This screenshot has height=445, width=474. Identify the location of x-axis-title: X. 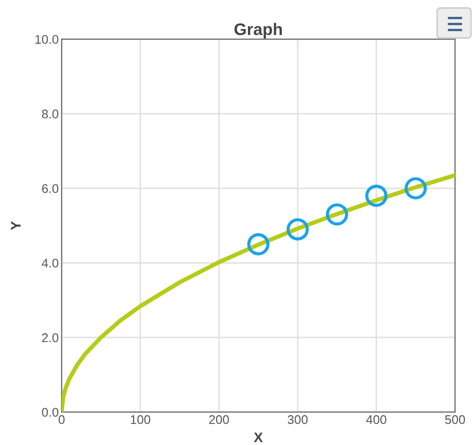
(258, 437).